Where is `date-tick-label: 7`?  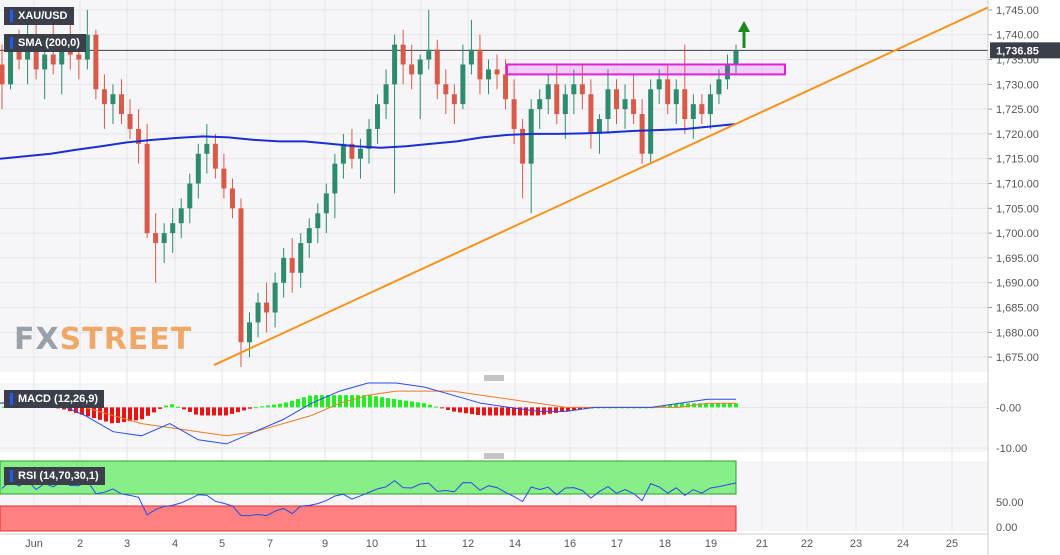
date-tick-label: 7 is located at coordinates (270, 544).